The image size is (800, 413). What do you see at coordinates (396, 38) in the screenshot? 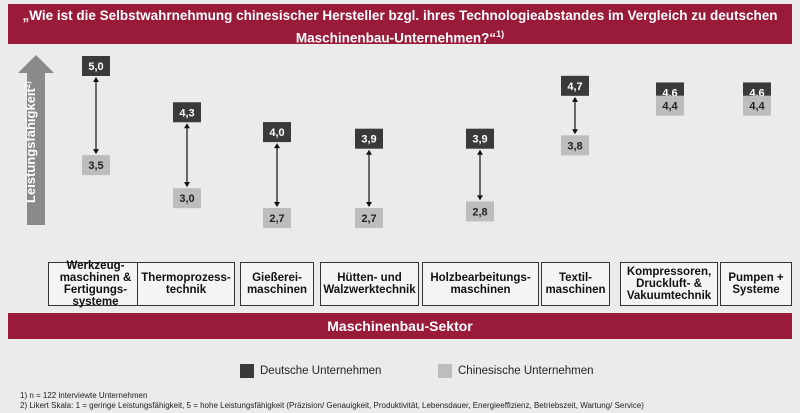
I see `chart-title-line2-text: Maschinenbau-Unternehmen?“` at bounding box center [396, 38].